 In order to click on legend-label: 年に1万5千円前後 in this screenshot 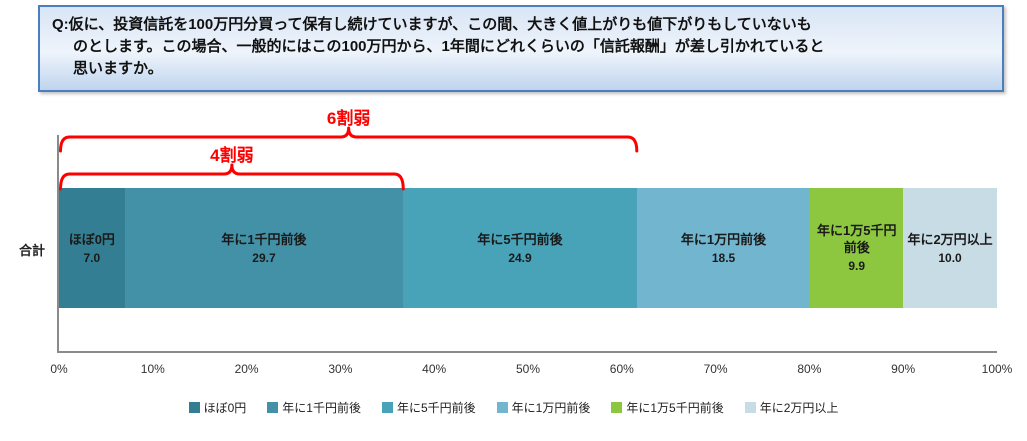, I will do `click(675, 408)`.